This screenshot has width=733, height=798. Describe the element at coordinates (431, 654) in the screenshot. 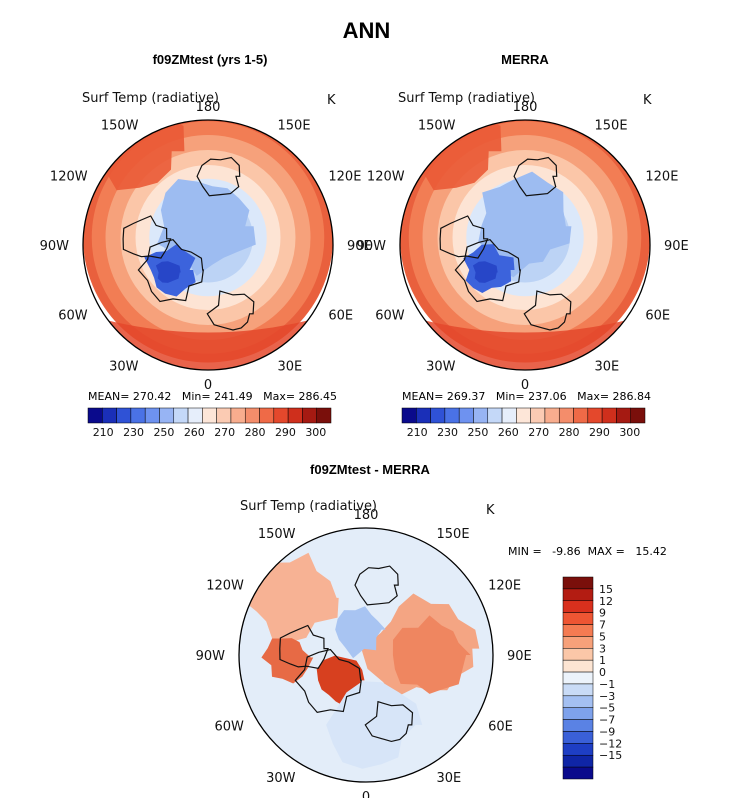

I see `warm-anomaly-core` at that location.